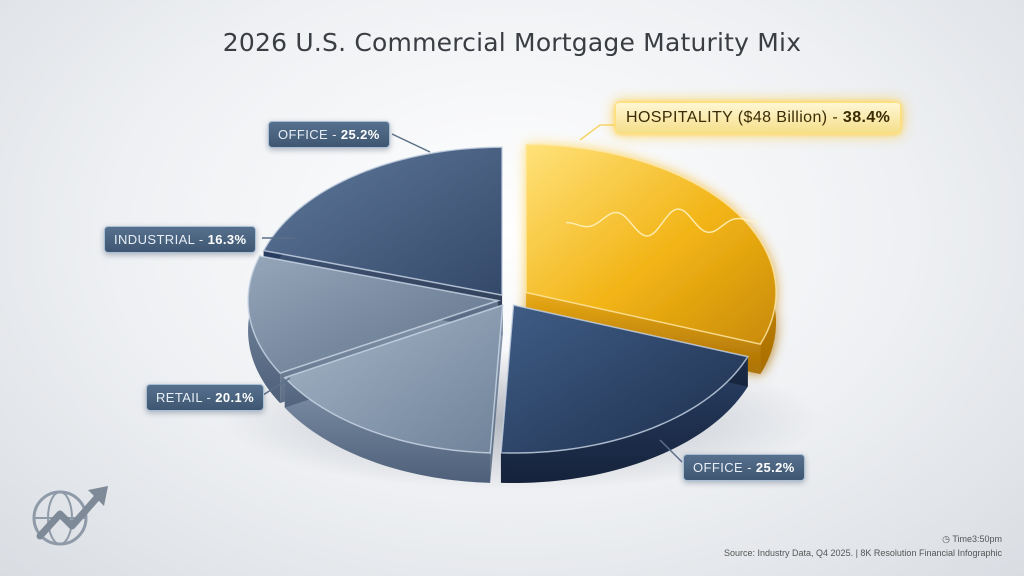 This screenshot has width=1024, height=576. I want to click on slice-hospitality-top, so click(651, 244).